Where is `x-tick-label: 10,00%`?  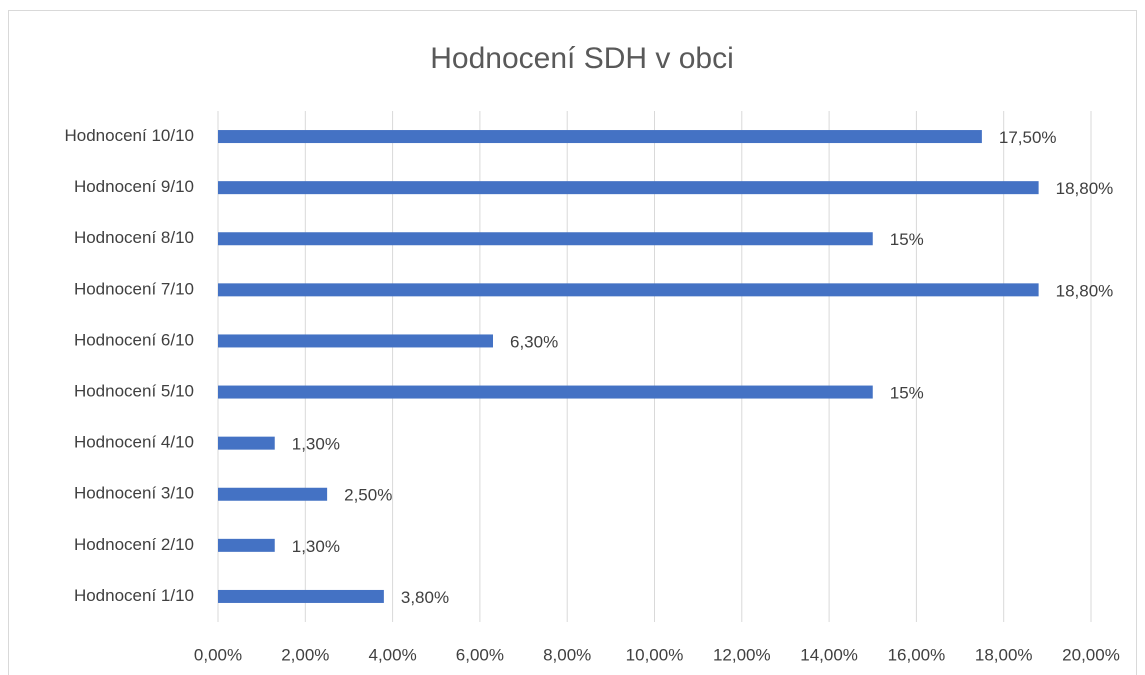
x-tick-label: 10,00% is located at coordinates (655, 654).